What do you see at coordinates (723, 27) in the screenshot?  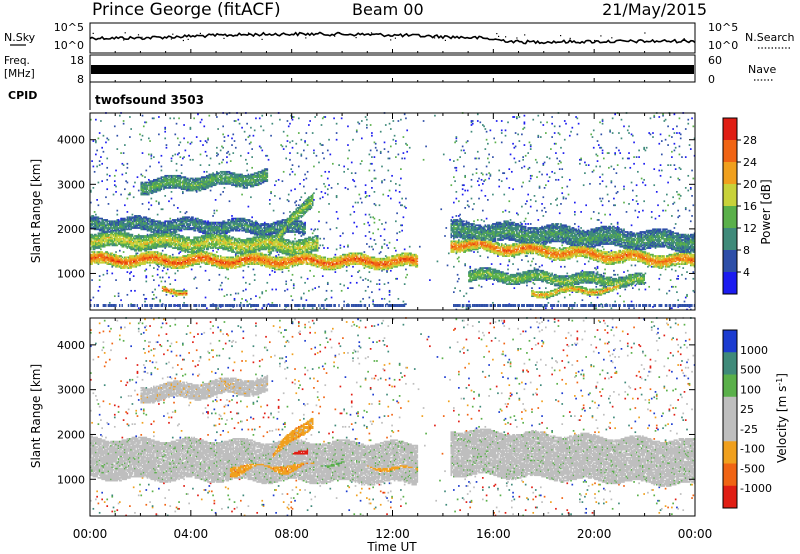 I see `nsky-right-tick-top: 10^5` at bounding box center [723, 27].